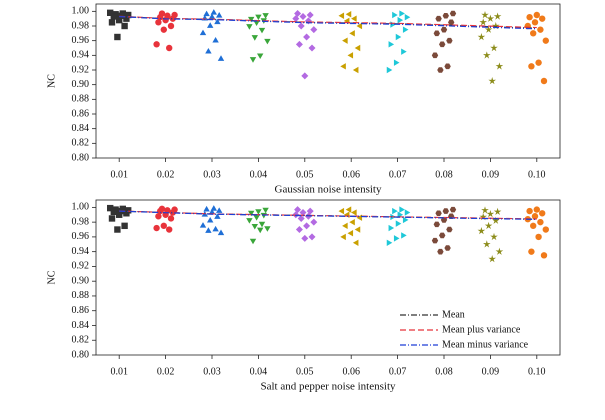 The width and height of the screenshot is (605, 420). Describe the element at coordinates (81, 266) in the screenshot. I see `y-tick-label: 0.92` at that location.